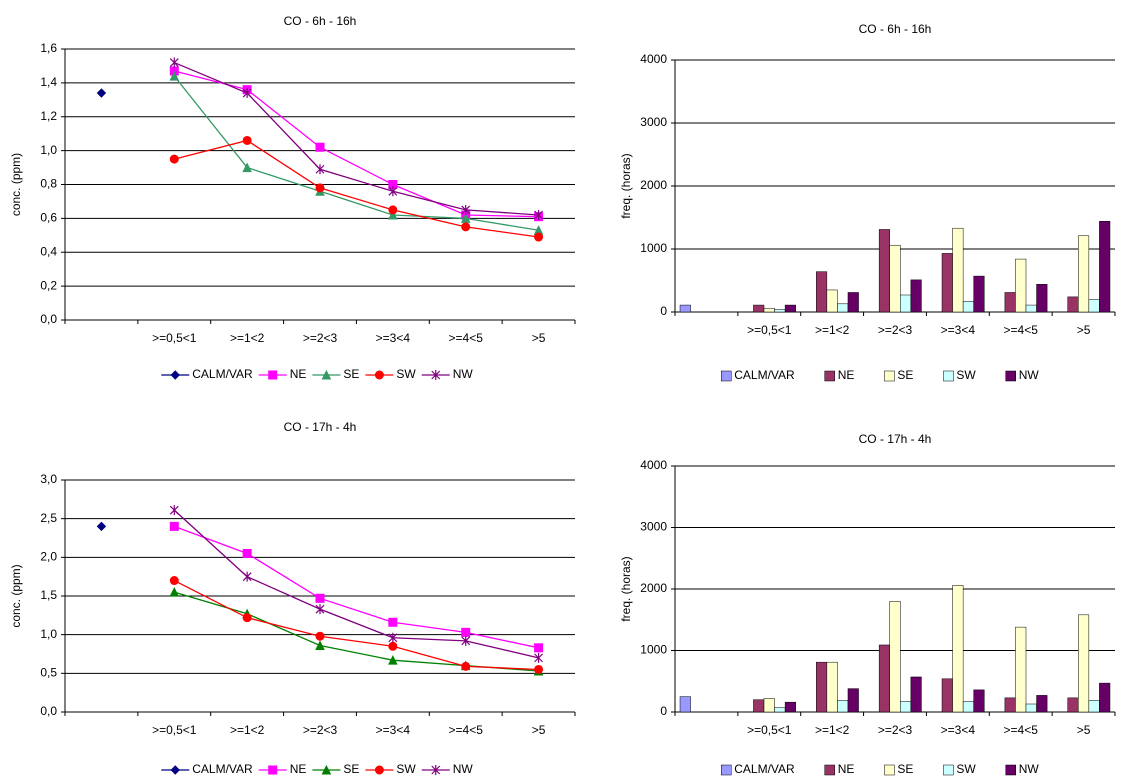 The width and height of the screenshot is (1125, 780). Describe the element at coordinates (1021, 330) in the screenshot. I see `x-tick-label: >=4<5` at that location.